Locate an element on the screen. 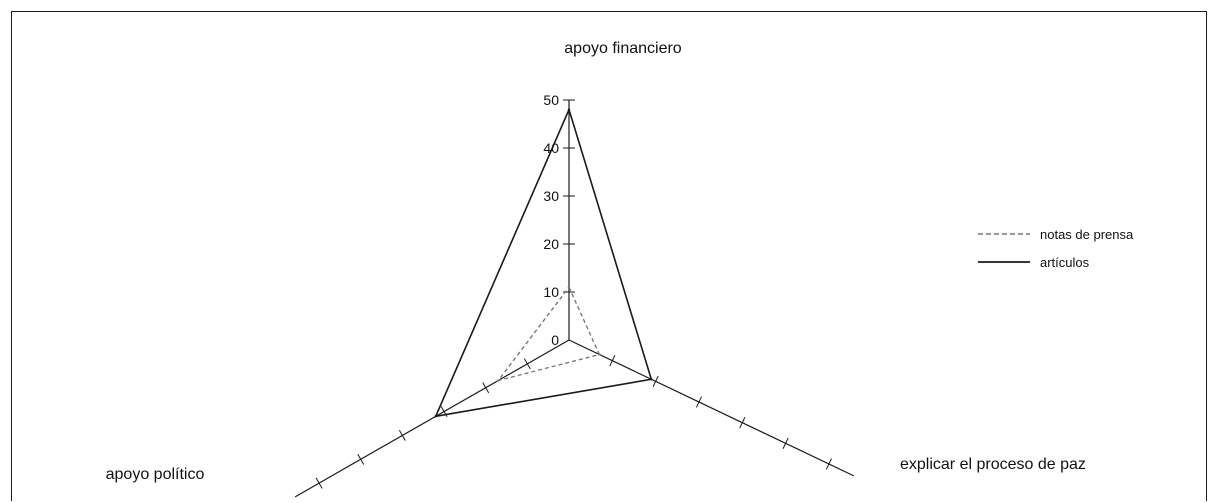 The height and width of the screenshot is (503, 1209). axis-title-1: explicar el proceso de paz is located at coordinates (993, 464).